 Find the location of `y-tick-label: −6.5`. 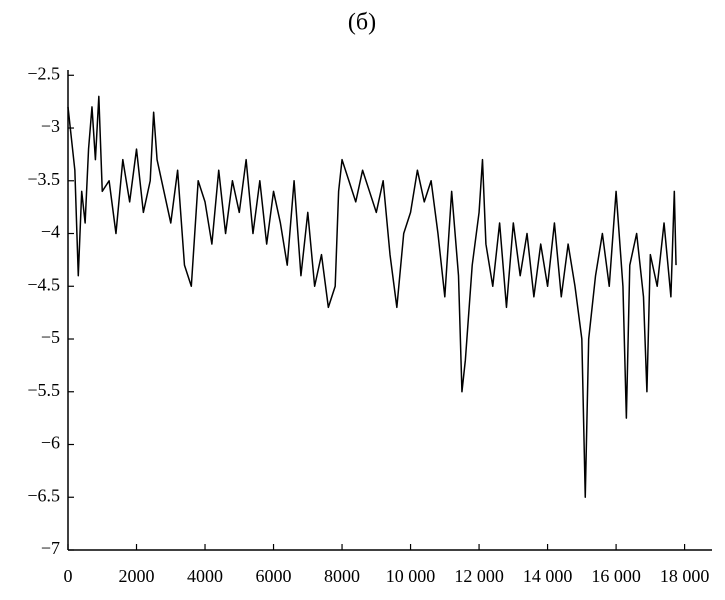

y-tick-label: −6.5 is located at coordinates (43, 495).